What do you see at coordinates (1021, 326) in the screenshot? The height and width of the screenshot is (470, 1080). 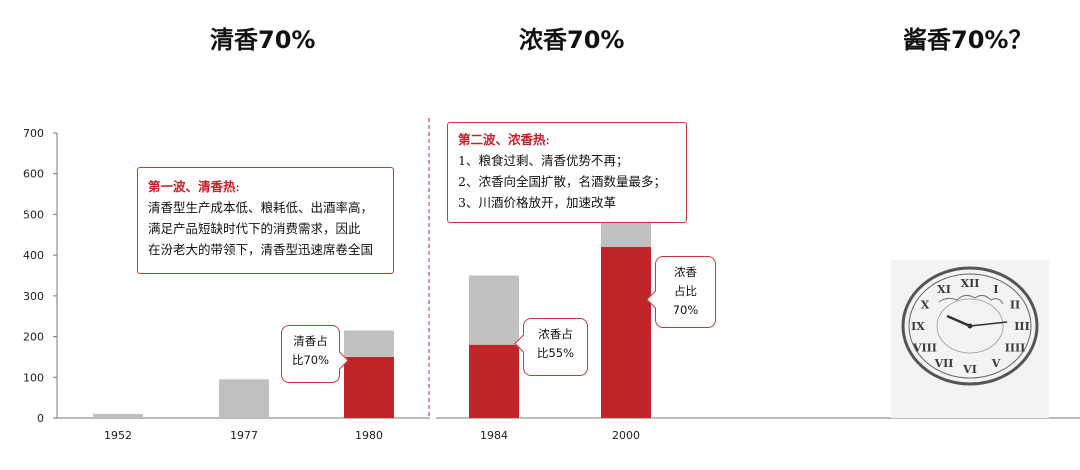 I see `clock-numeral: III` at bounding box center [1021, 326].